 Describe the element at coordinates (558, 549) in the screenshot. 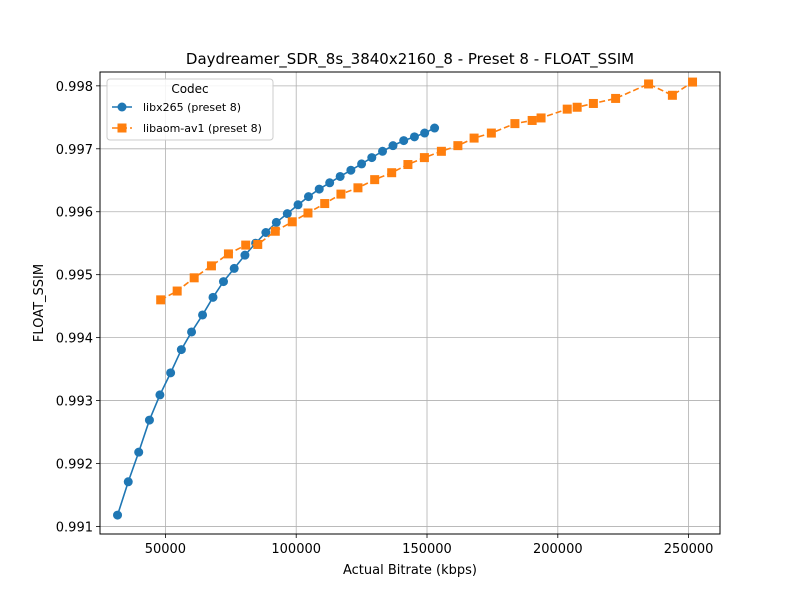

I see `x-tick-label: 200000` at that location.